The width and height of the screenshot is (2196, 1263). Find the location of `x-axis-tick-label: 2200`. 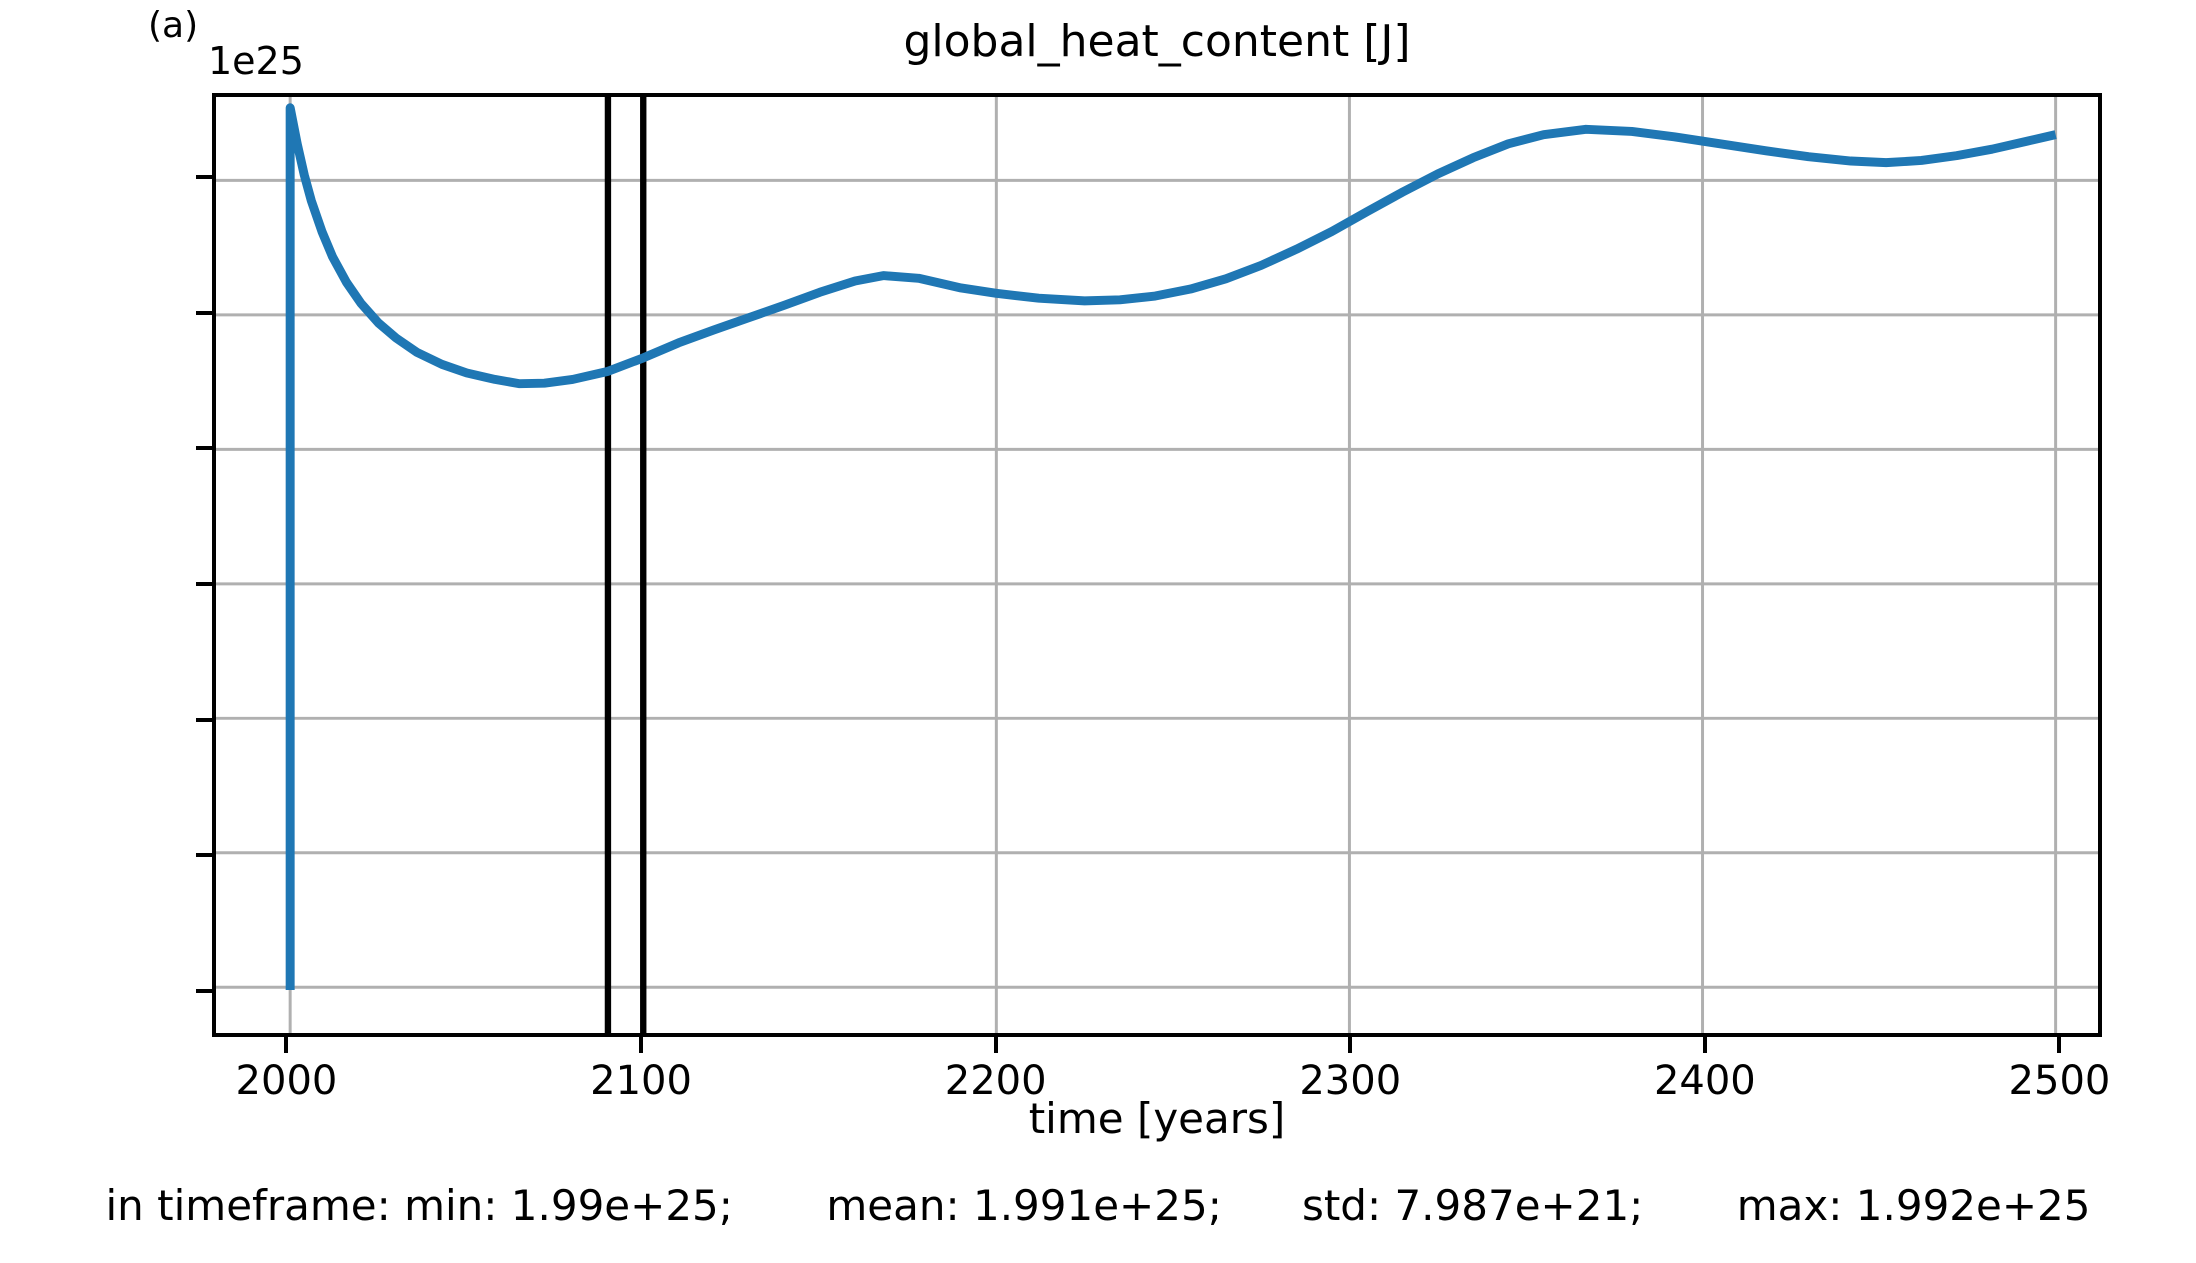

x-axis-tick-label: 2200 is located at coordinates (995, 1081).